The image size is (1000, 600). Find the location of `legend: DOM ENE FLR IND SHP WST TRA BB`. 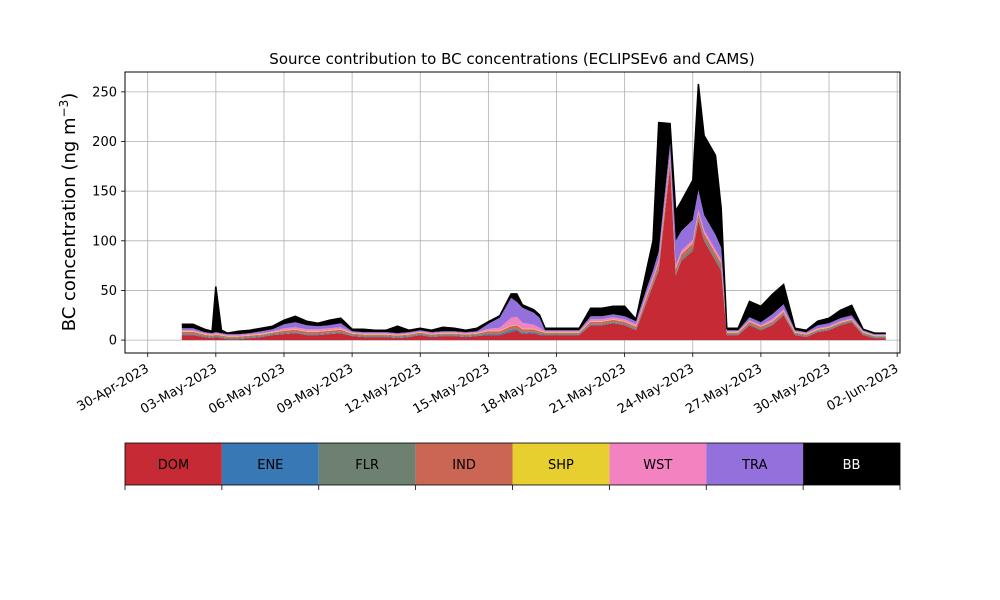

legend: DOM ENE FLR IND SHP WST TRA BB is located at coordinates (512, 466).